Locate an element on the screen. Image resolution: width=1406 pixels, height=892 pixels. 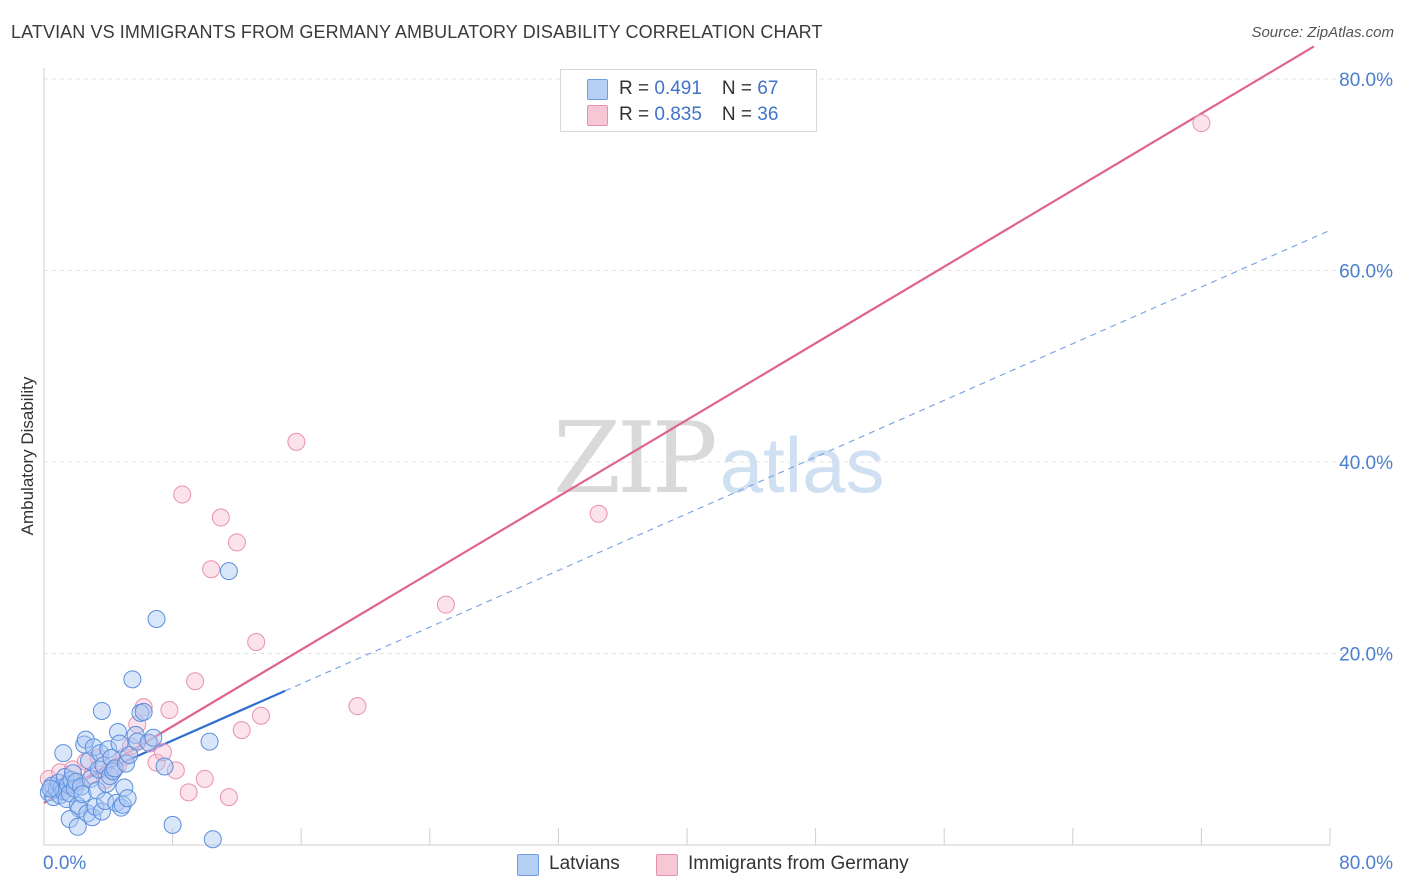
legend-r-value: 0.491 is located at coordinates (678, 88).